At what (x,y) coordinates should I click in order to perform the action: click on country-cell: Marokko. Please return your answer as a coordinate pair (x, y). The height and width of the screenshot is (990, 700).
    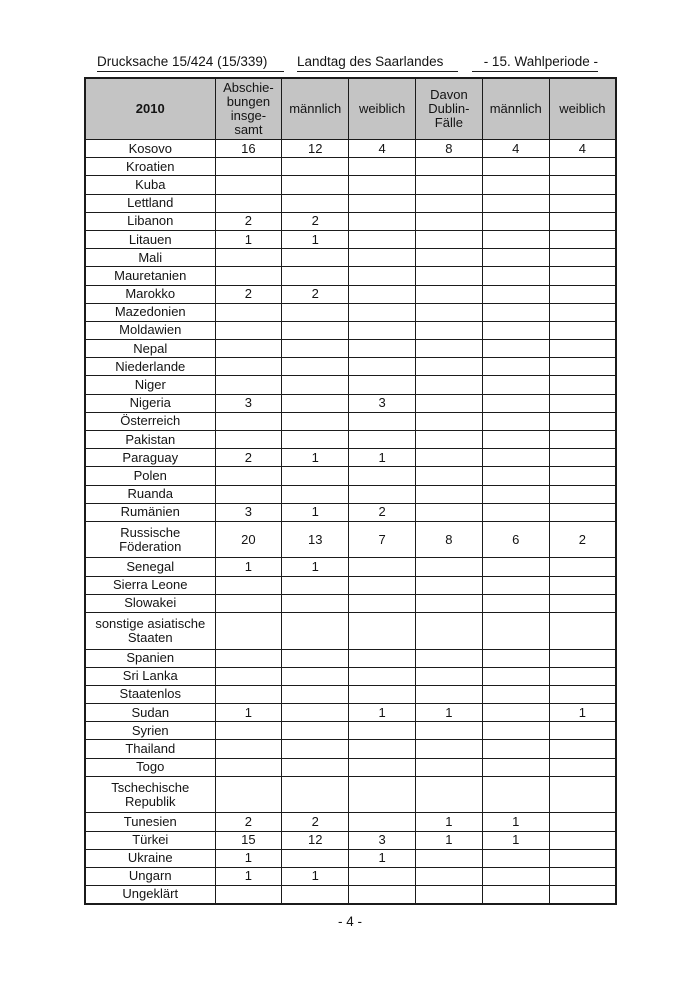
    Looking at the image, I should click on (150, 294).